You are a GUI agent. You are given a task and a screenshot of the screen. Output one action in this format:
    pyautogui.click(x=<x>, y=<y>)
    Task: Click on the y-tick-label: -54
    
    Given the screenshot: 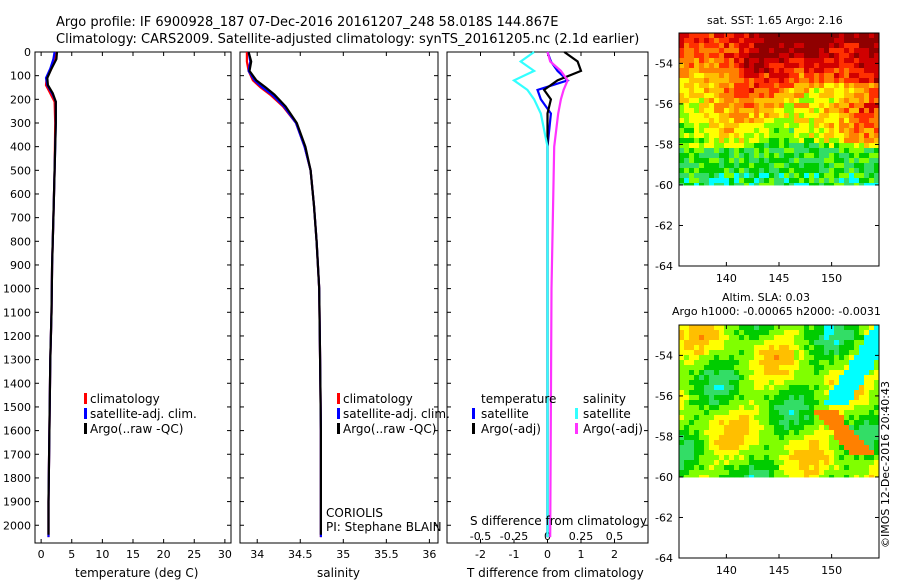 What is the action you would take?
    pyautogui.click(x=664, y=63)
    